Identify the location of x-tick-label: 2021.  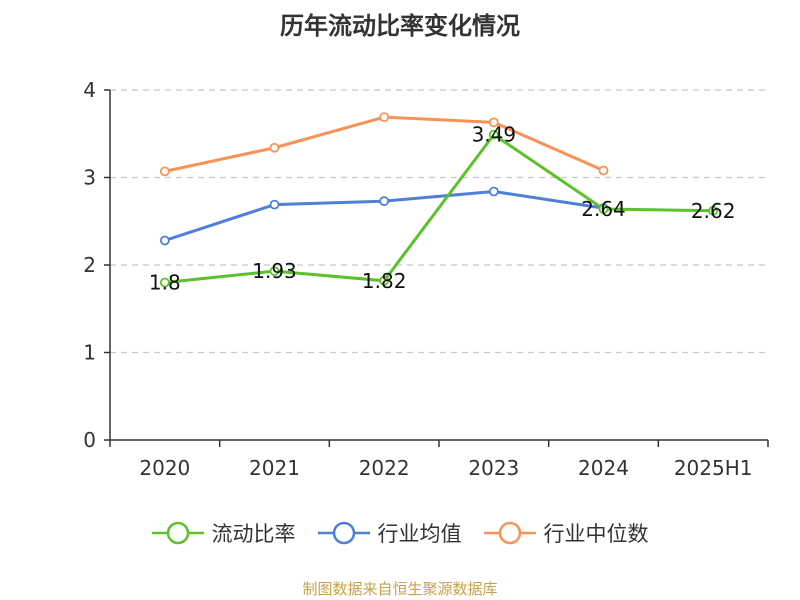
(274, 468).